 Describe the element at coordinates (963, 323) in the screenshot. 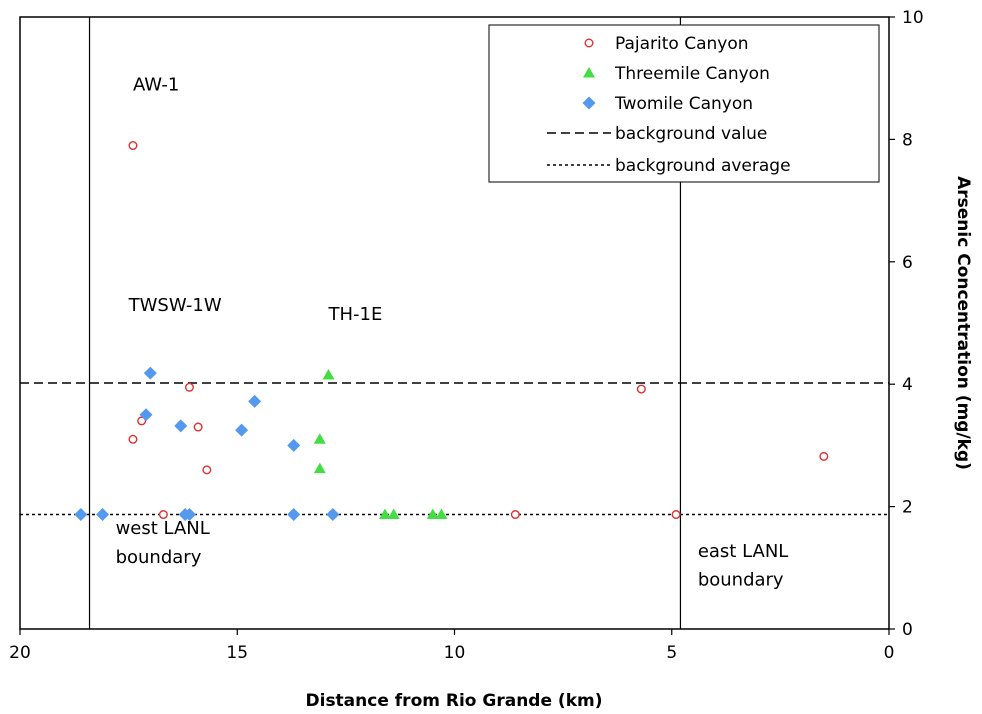

I see `y-axis-title: Arsenic Concentration (mg/kg)` at that location.